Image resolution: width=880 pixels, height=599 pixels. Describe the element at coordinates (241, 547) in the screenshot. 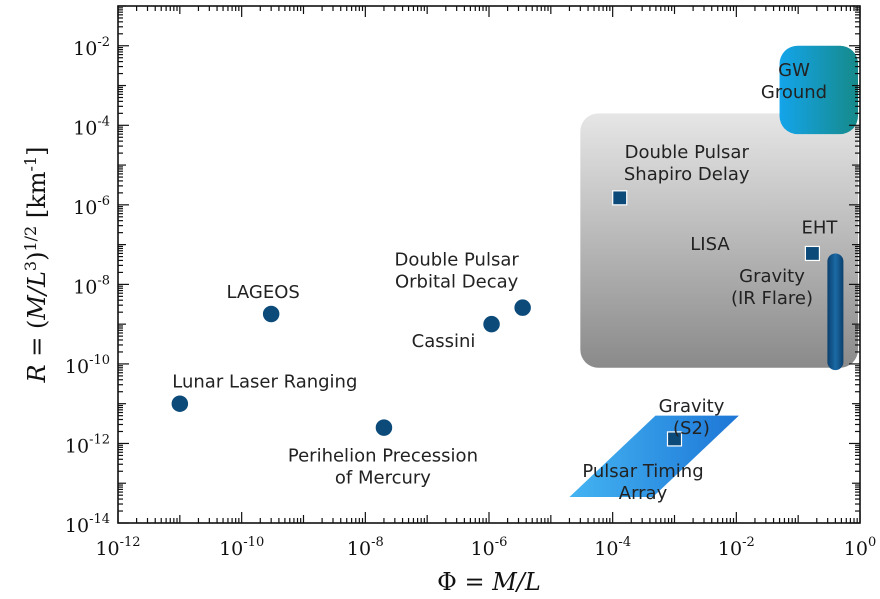

I see `x-tick-label: 10⁻¹⁰` at that location.